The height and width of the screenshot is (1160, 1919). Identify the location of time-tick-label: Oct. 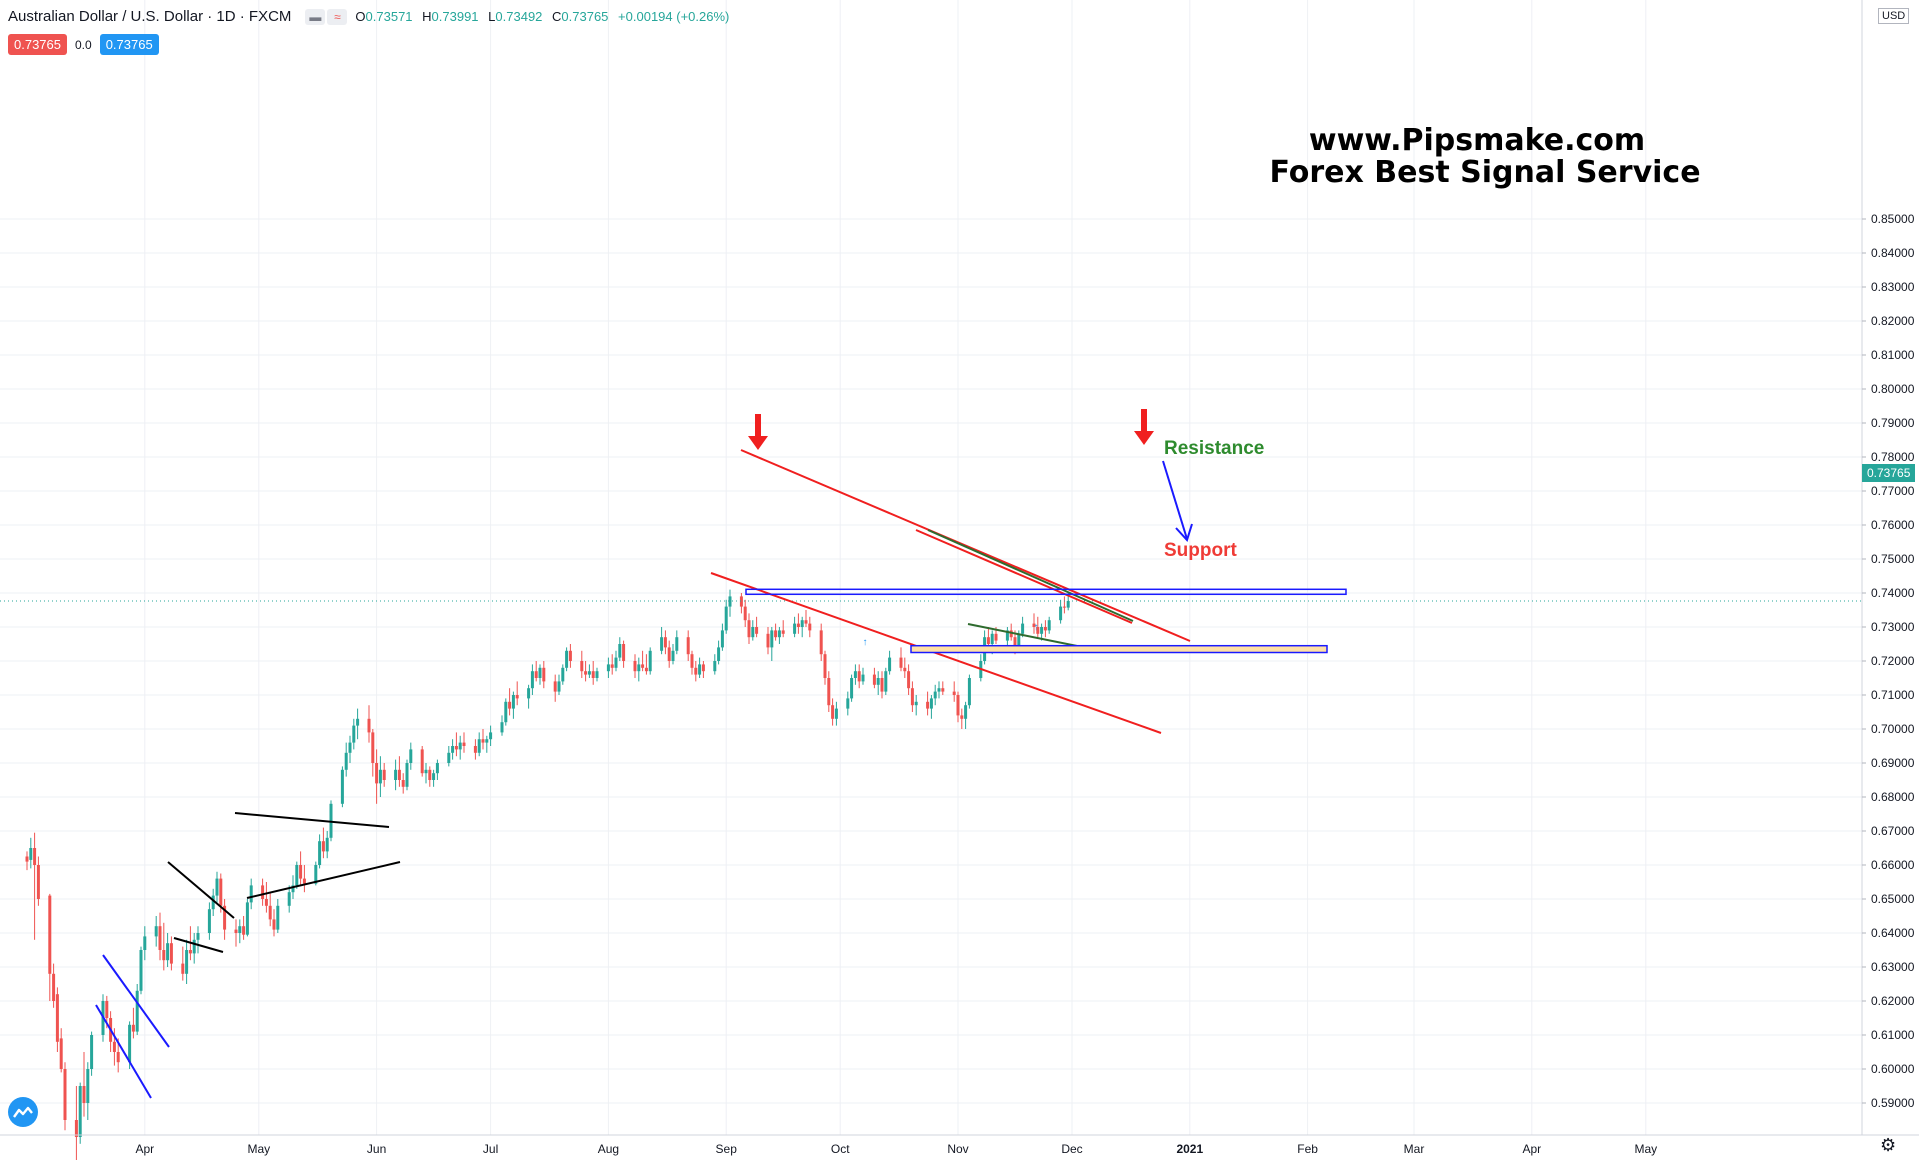
(840, 1149).